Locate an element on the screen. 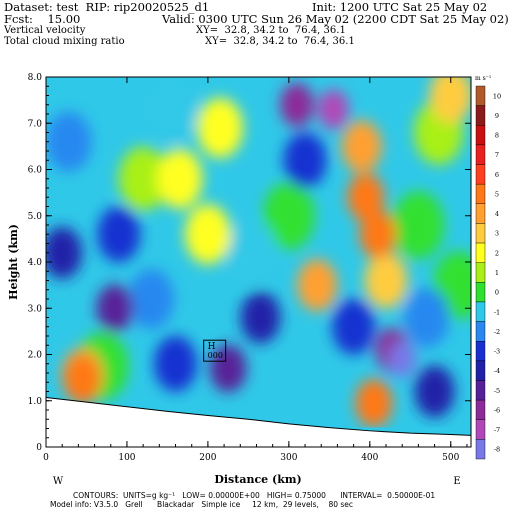 This screenshot has height=512, width=512. right-endpoint-label: E is located at coordinates (456, 481).